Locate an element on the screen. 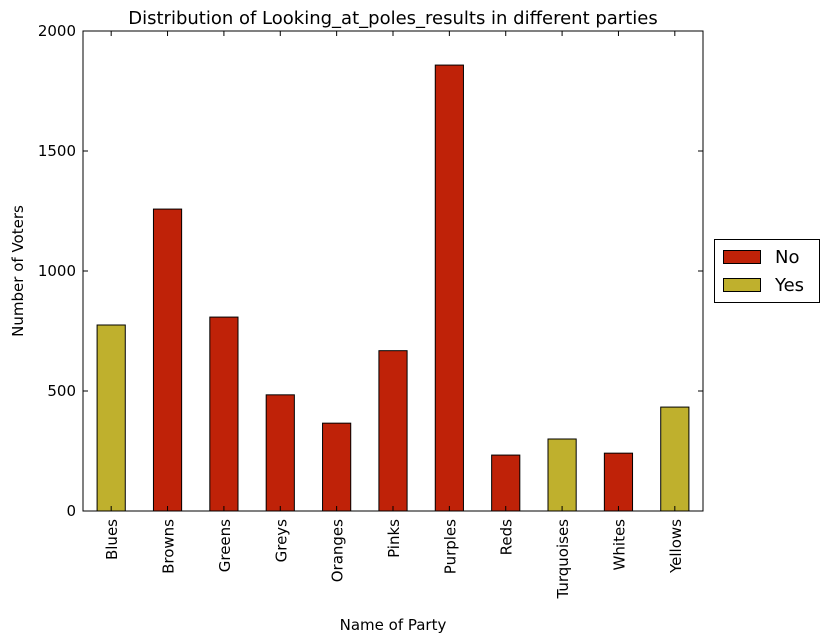  y-tick-label: 500 is located at coordinates (61, 391).